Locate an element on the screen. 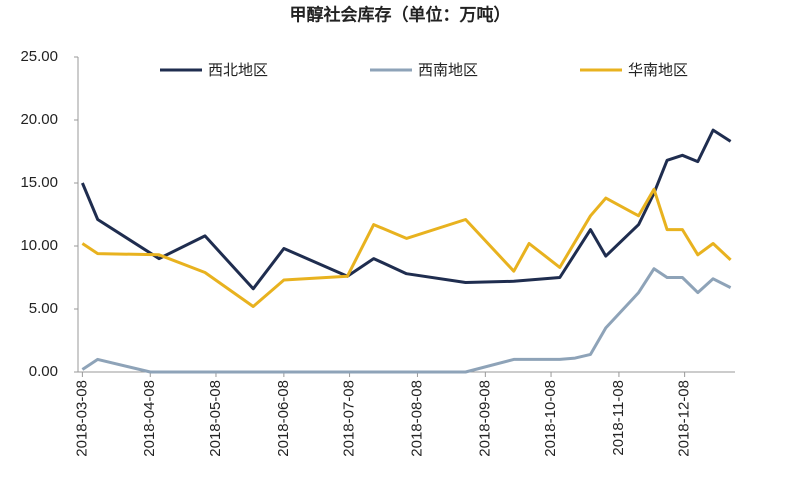 This screenshot has width=800, height=500. legend-label: 西南地区 is located at coordinates (448, 70).